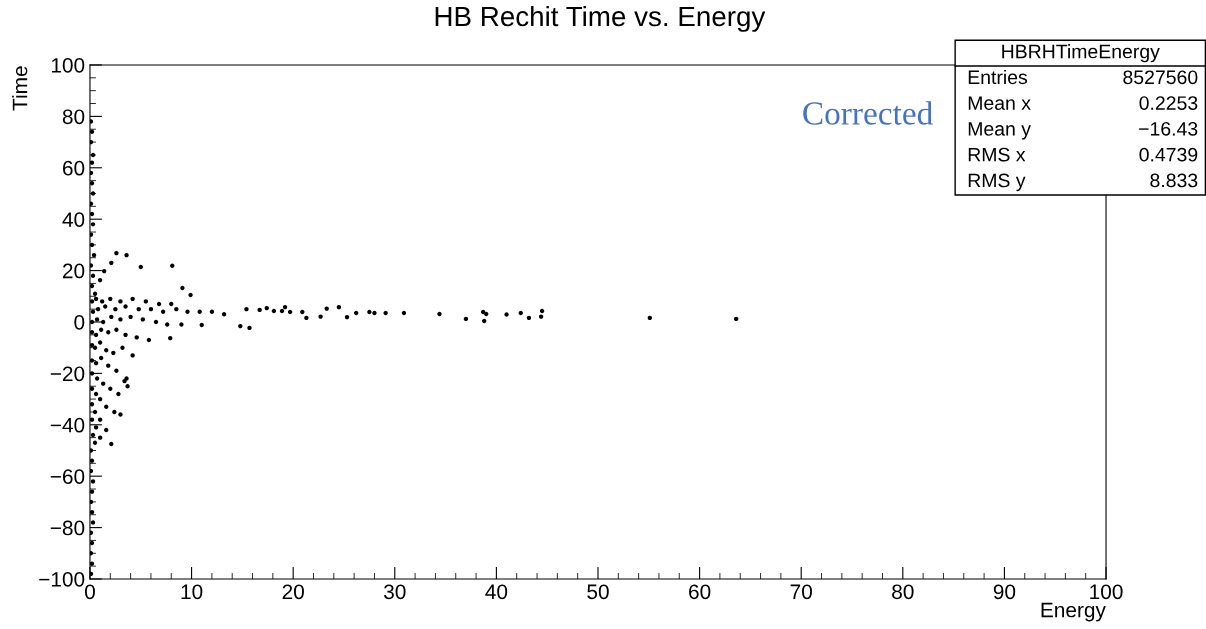 This screenshot has height=629, width=1206. What do you see at coordinates (73, 168) in the screenshot?
I see `y-tick-label: 60` at bounding box center [73, 168].